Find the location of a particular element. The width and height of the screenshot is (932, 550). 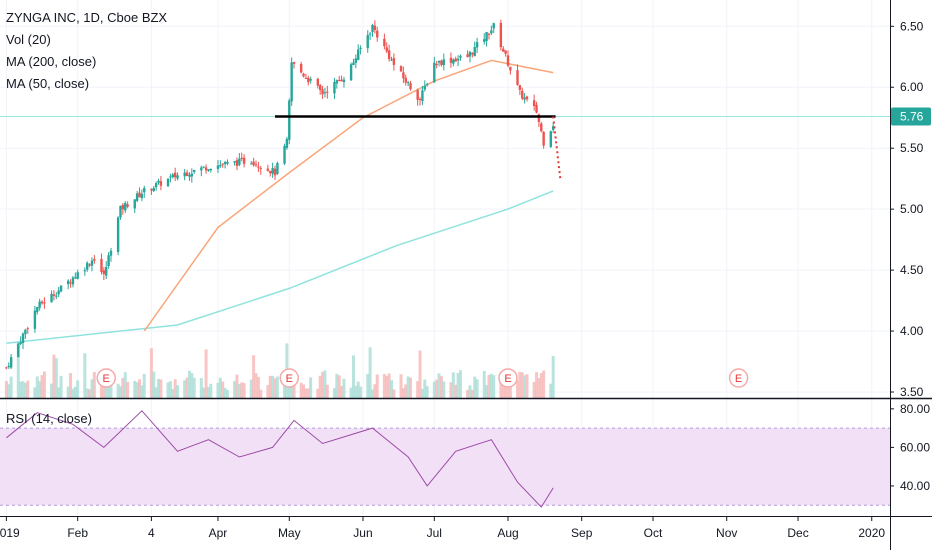

time-tick-label: May is located at coordinates (289, 533).